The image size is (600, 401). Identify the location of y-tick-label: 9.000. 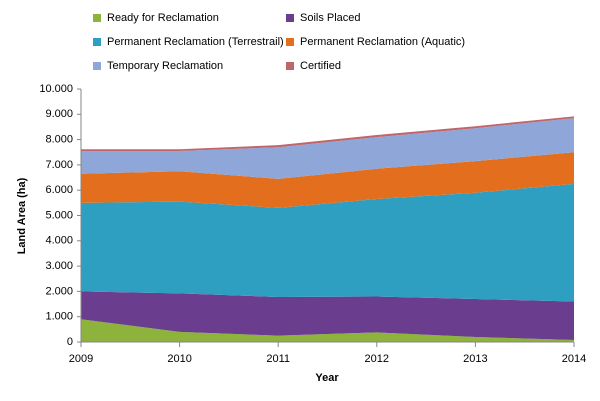
(59, 114).